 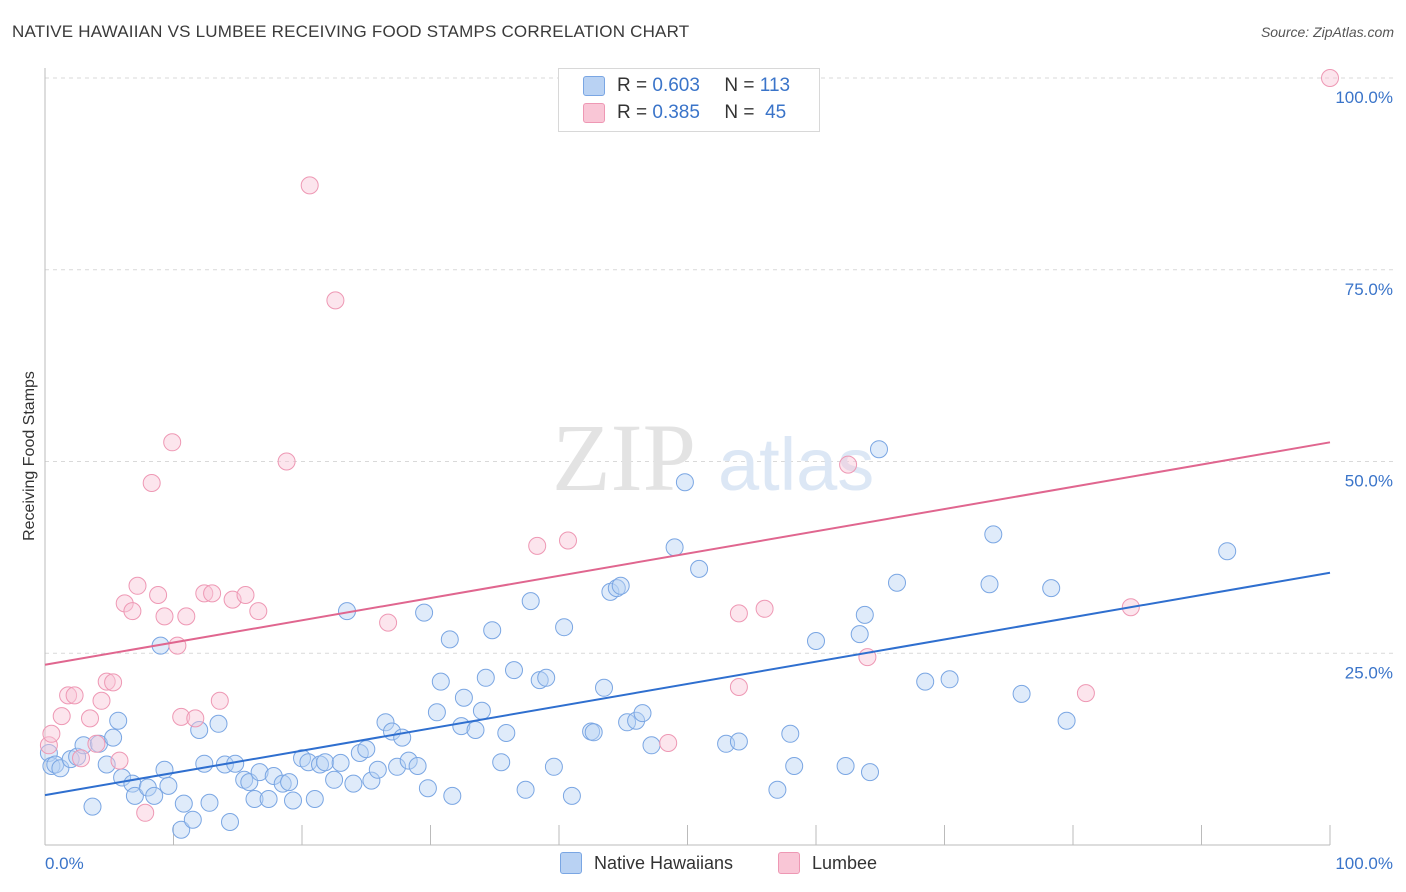 I want to click on legend-label-native-hawaiians: Native Hawaiians, so click(x=664, y=862).